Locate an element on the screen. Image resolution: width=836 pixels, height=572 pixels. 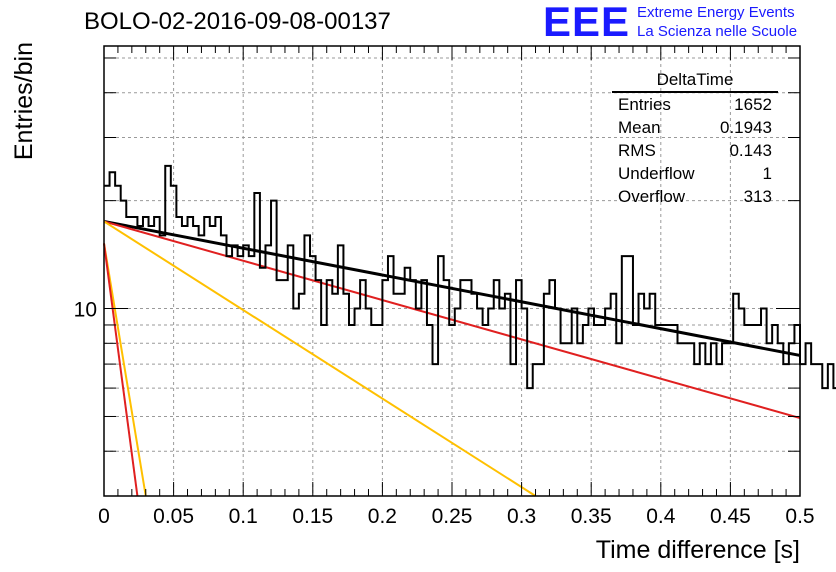
logo-line-2: La Scienza nelle Scuole is located at coordinates (717, 31).